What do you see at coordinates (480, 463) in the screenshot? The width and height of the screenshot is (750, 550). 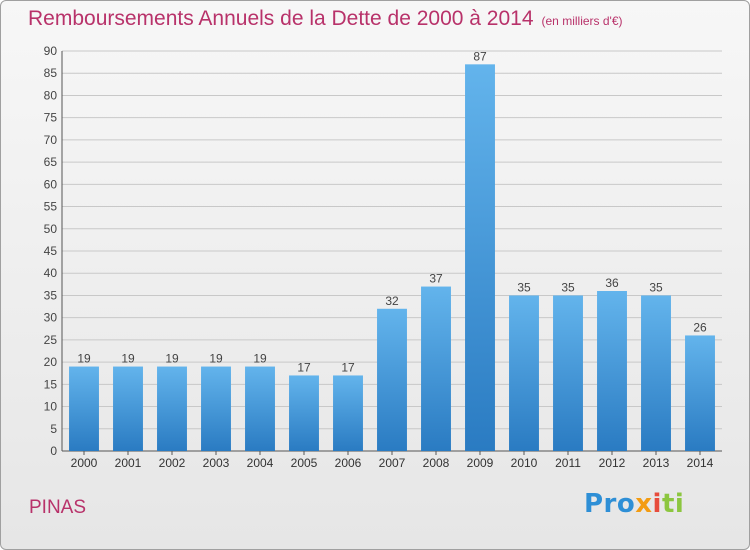 I see `x-tick-label: 2009` at bounding box center [480, 463].